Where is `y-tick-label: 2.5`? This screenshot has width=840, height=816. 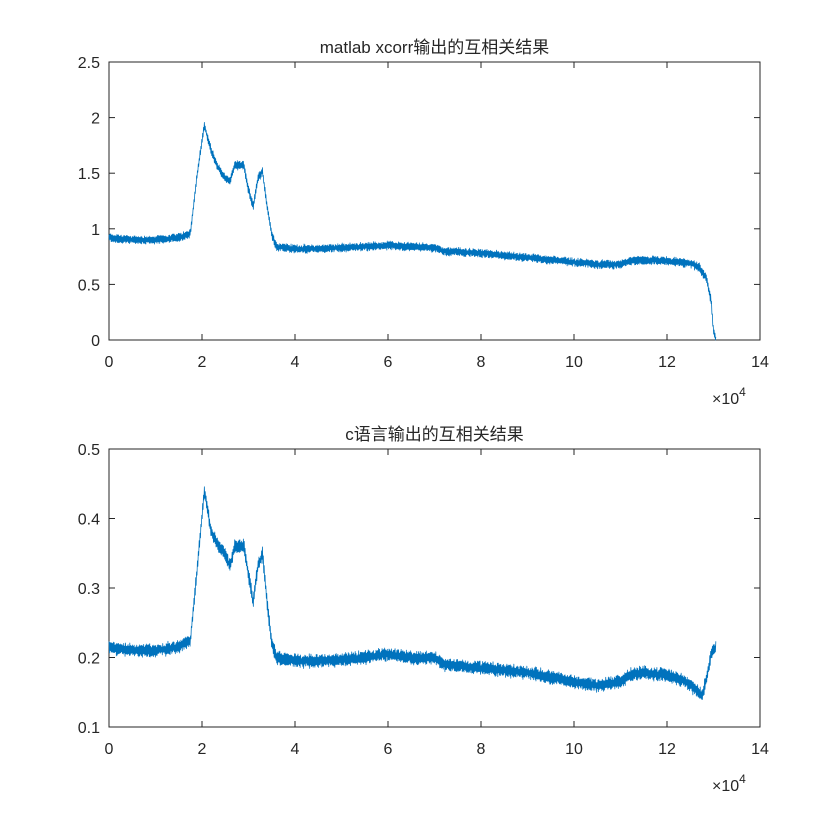
y-tick-label: 2.5 is located at coordinates (89, 63).